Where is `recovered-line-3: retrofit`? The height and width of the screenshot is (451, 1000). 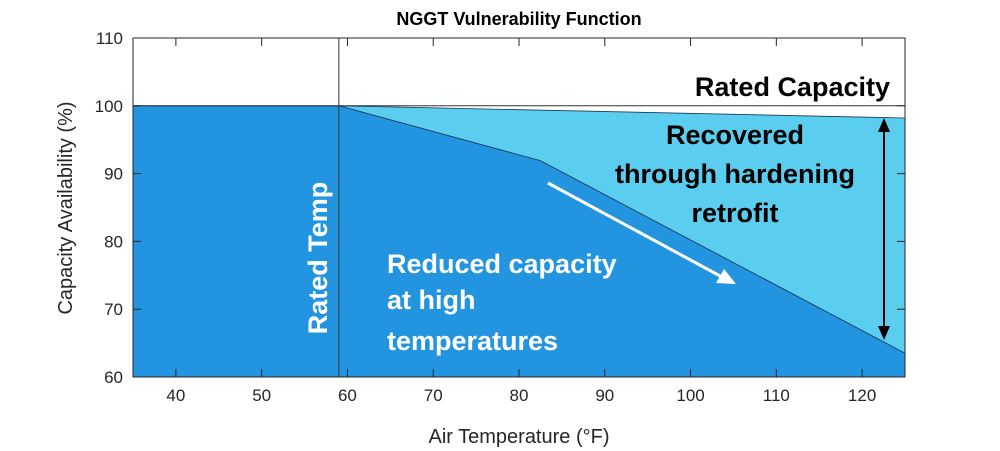 recovered-line-3: retrofit is located at coordinates (735, 213).